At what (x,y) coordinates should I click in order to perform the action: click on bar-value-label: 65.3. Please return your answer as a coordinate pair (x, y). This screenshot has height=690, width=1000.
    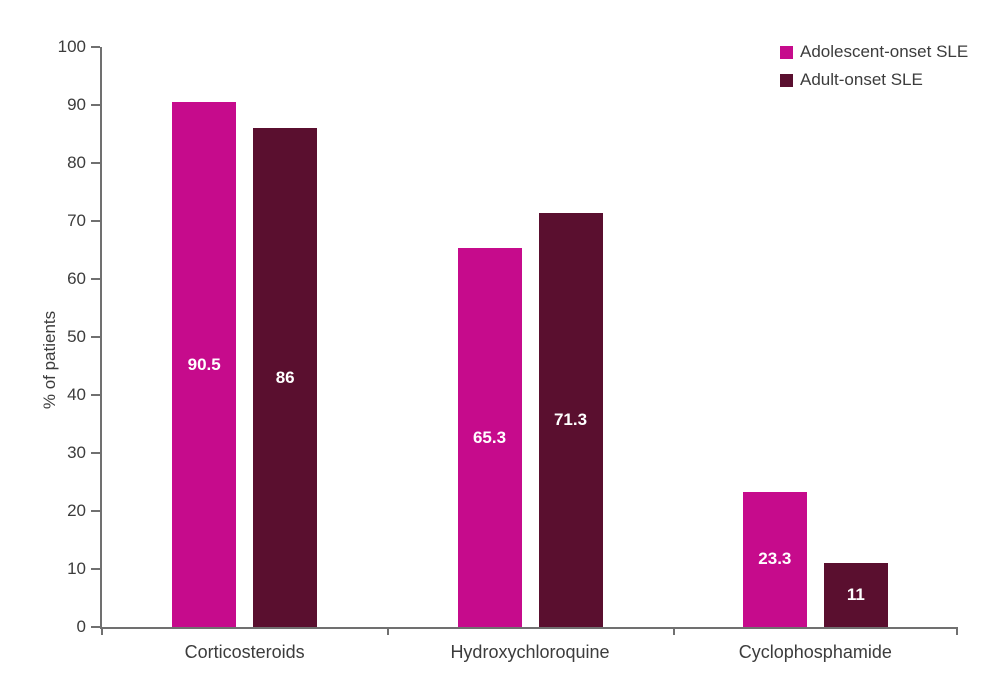
    Looking at the image, I should click on (489, 437).